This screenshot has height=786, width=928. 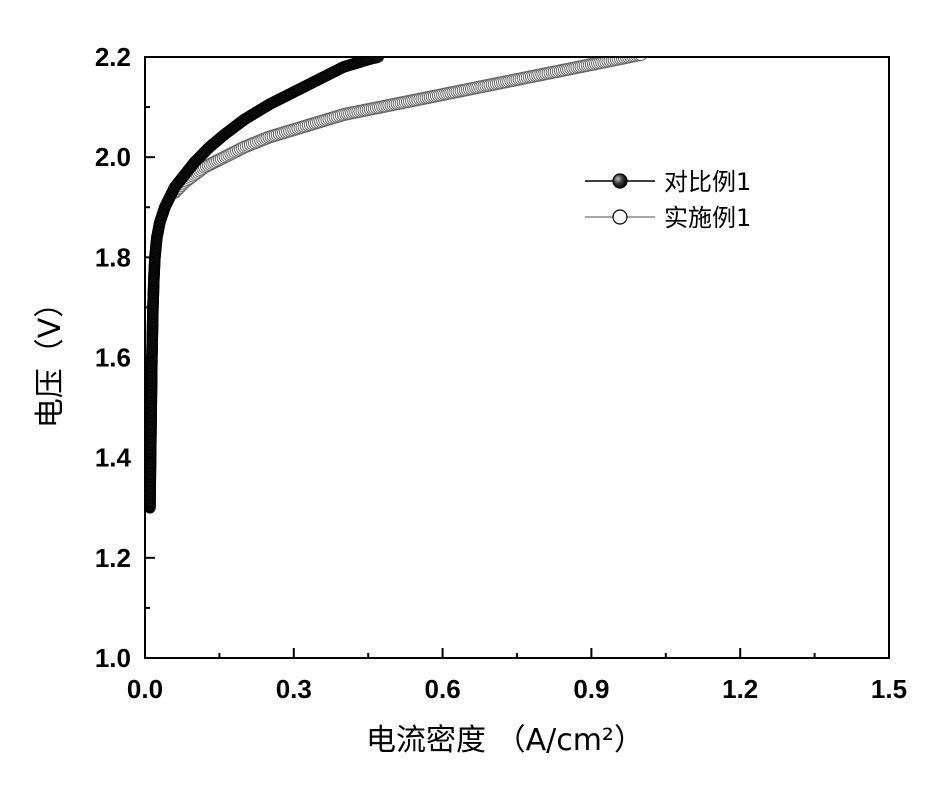 I want to click on x-tick-label: 0.0, so click(x=145, y=689).